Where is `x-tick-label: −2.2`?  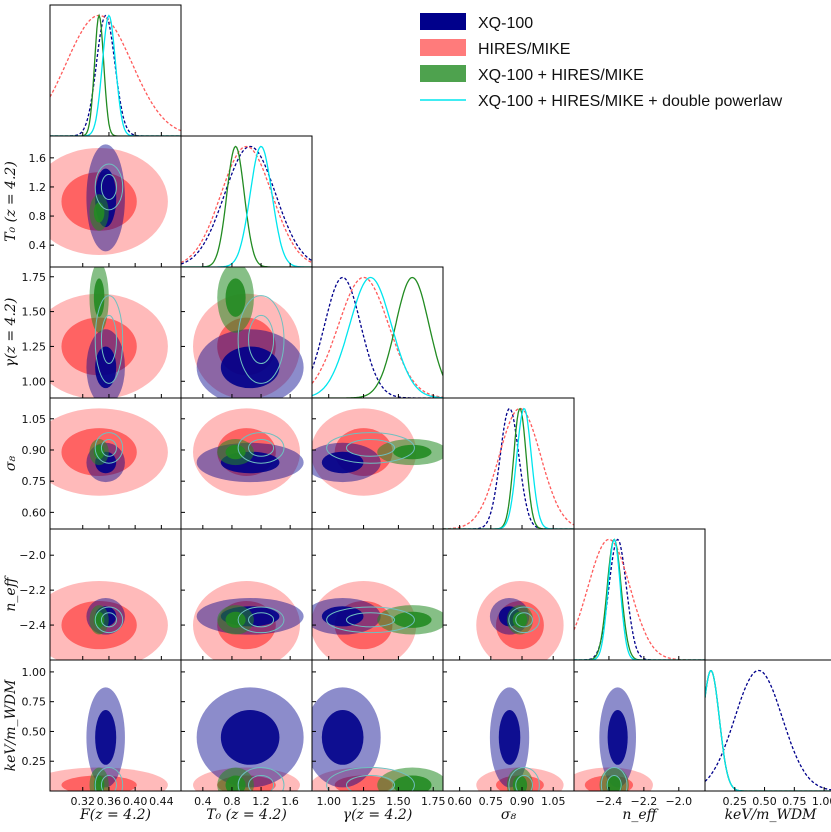
x-tick-label: −2.2 is located at coordinates (644, 801).